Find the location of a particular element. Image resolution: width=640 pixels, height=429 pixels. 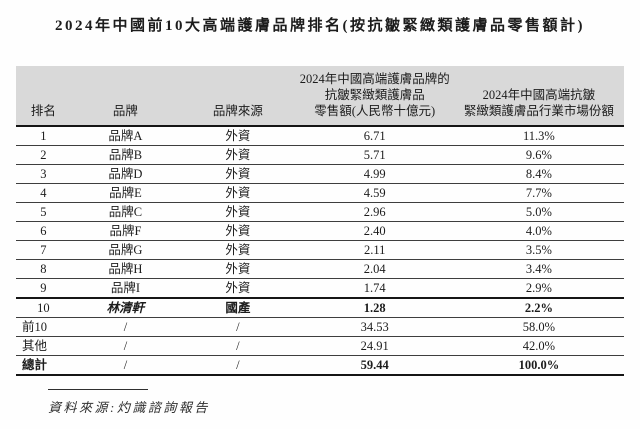

cell-share: 7.7% is located at coordinates (538, 193).